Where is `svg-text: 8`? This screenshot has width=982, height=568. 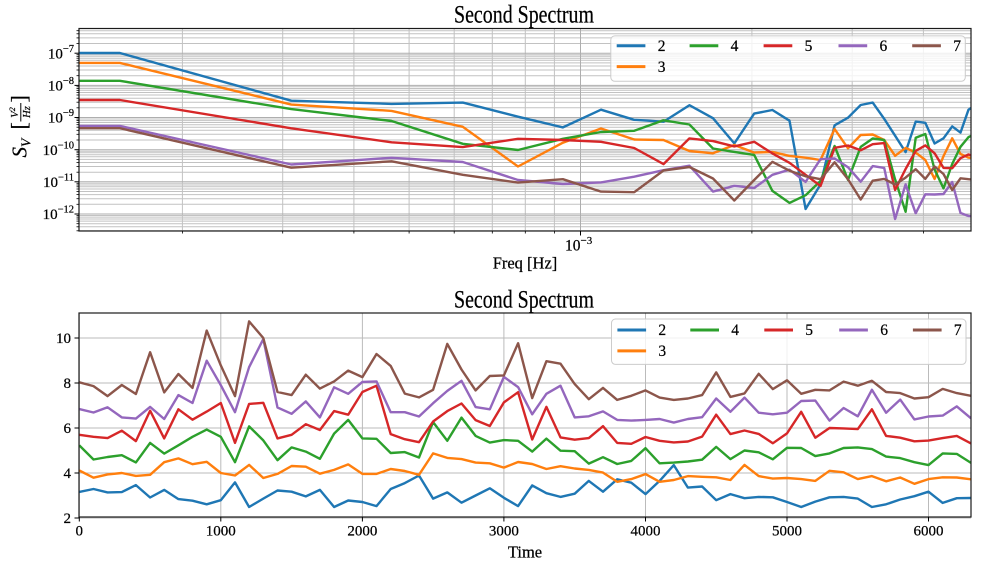 svg-text: 8 is located at coordinates (68, 384).